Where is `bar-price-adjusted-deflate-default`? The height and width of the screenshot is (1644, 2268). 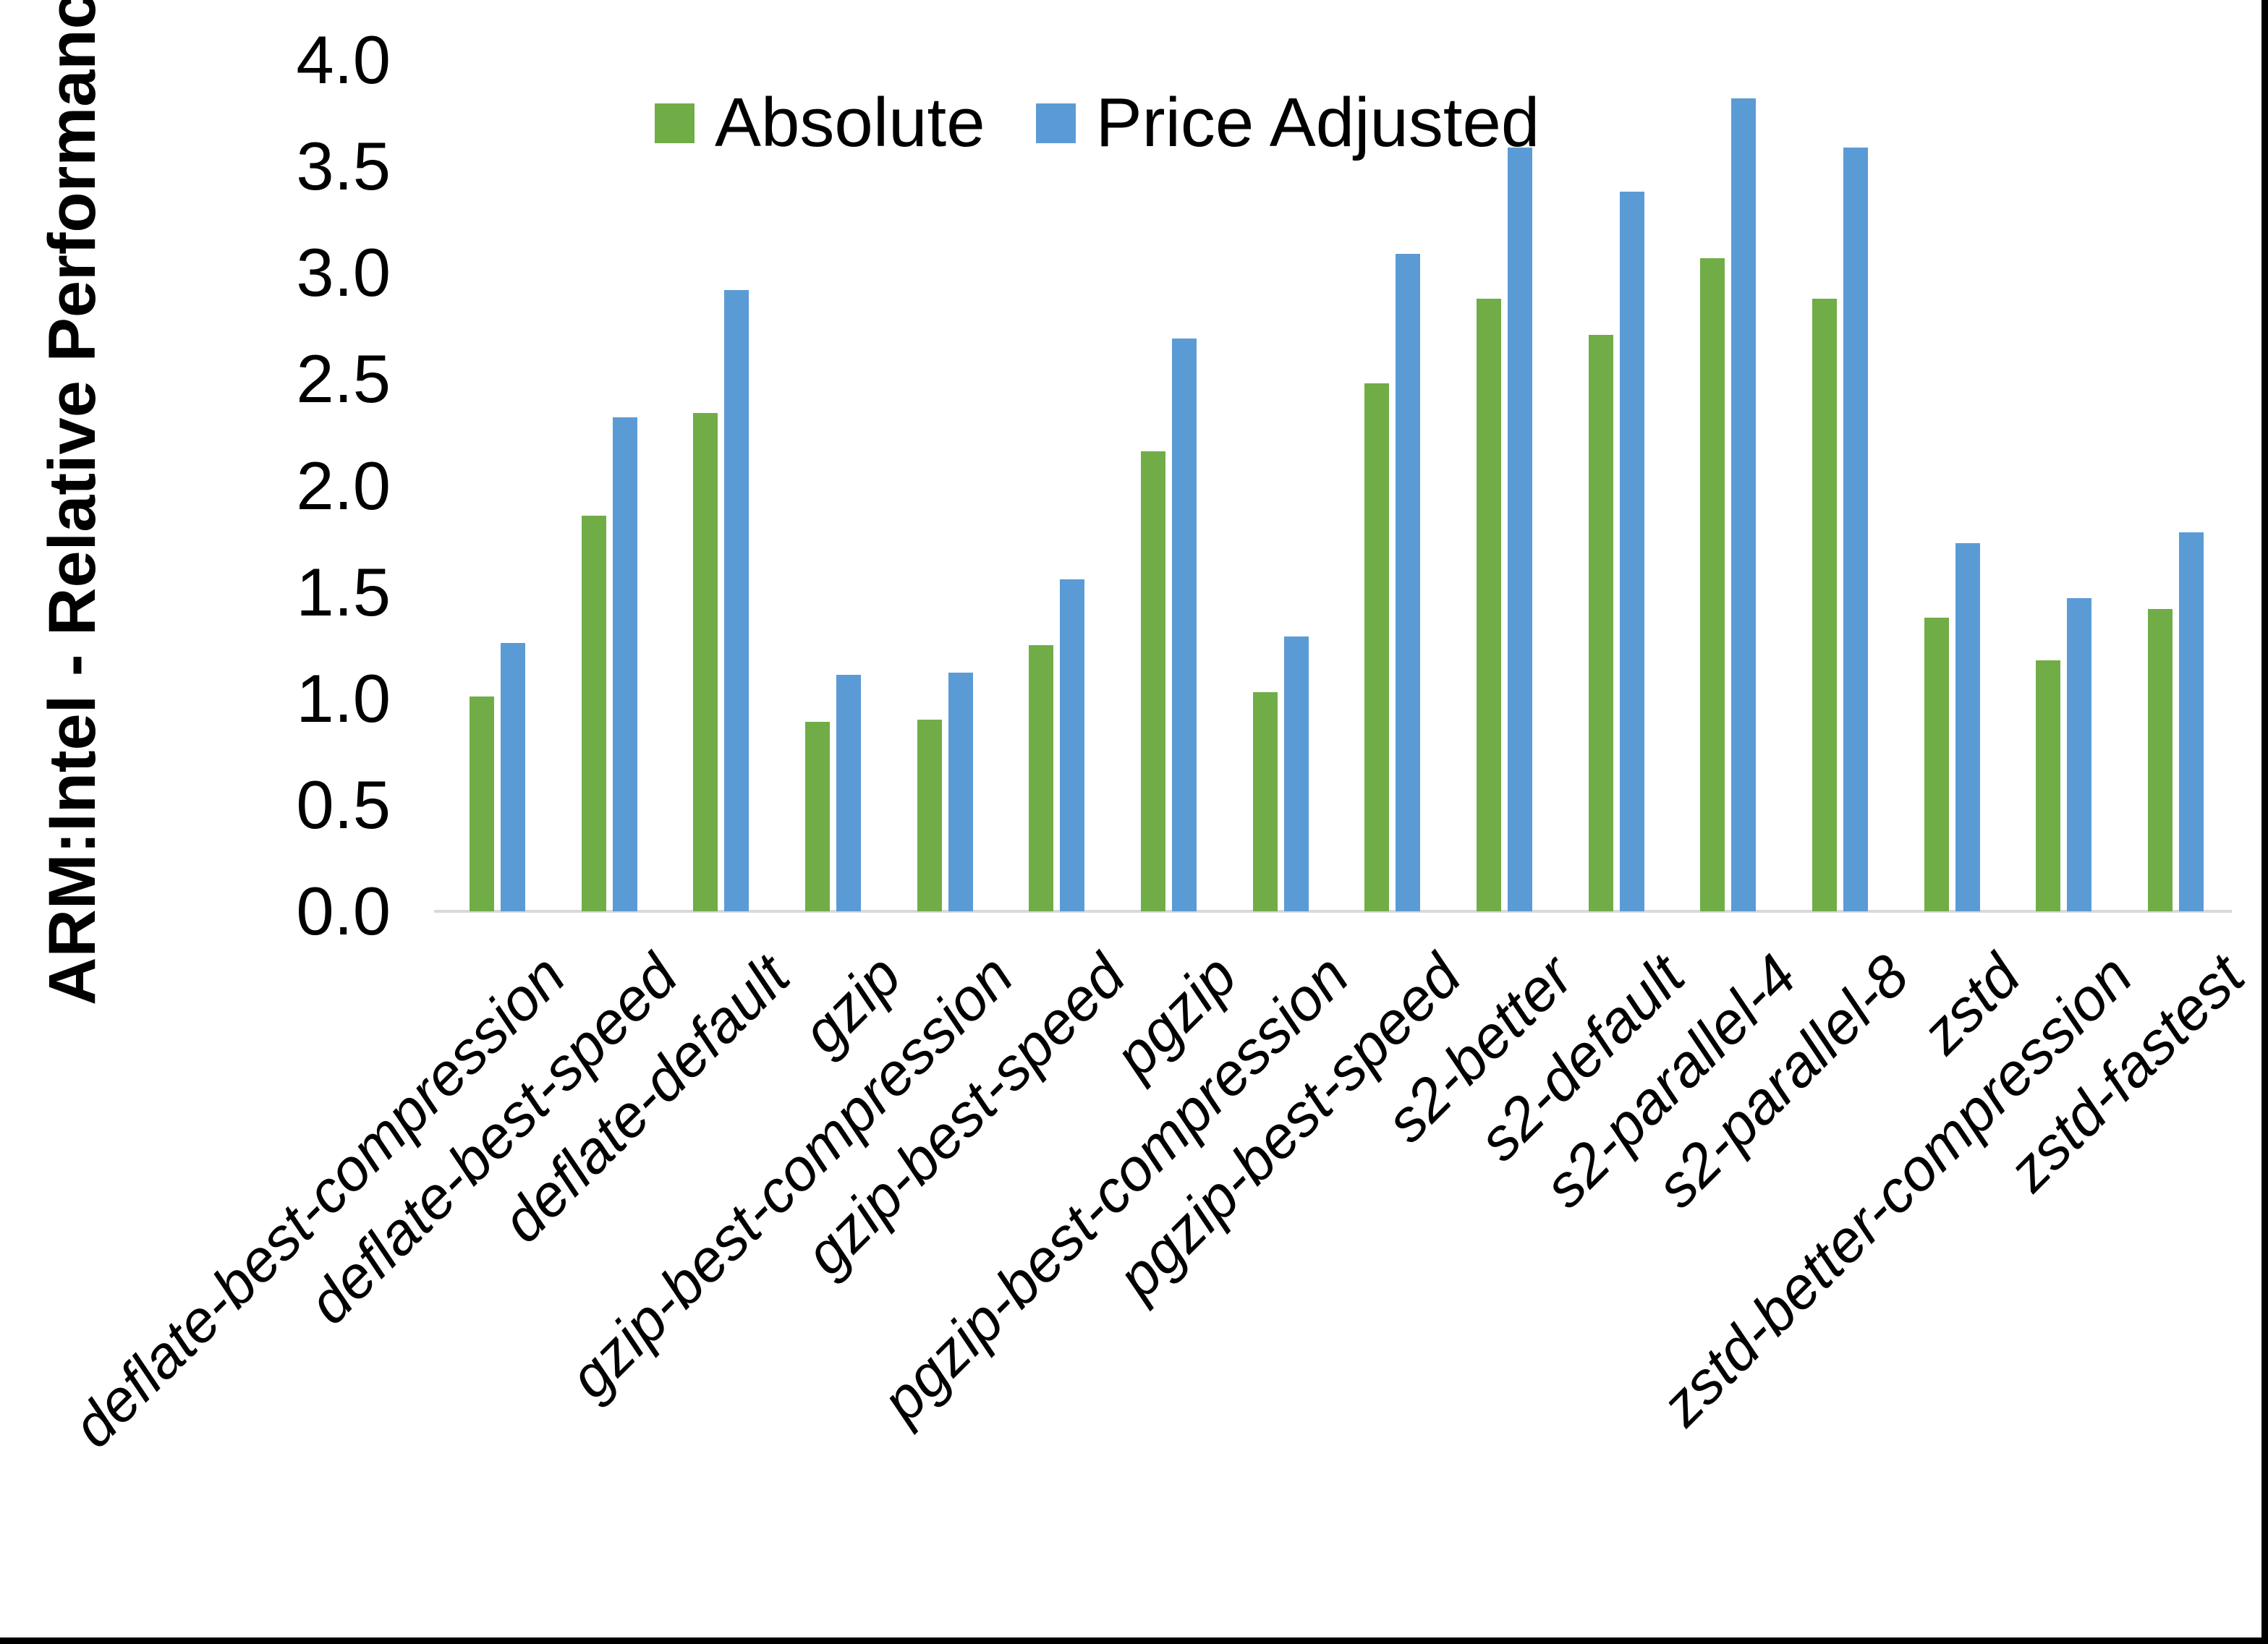
bar-price-adjusted-deflate-default is located at coordinates (736, 600).